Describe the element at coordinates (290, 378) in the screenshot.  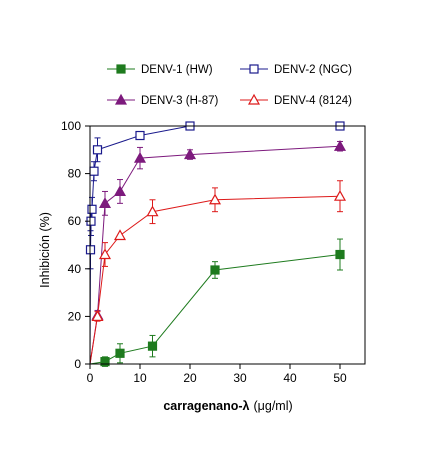
I see `x-tick-label: 40` at that location.